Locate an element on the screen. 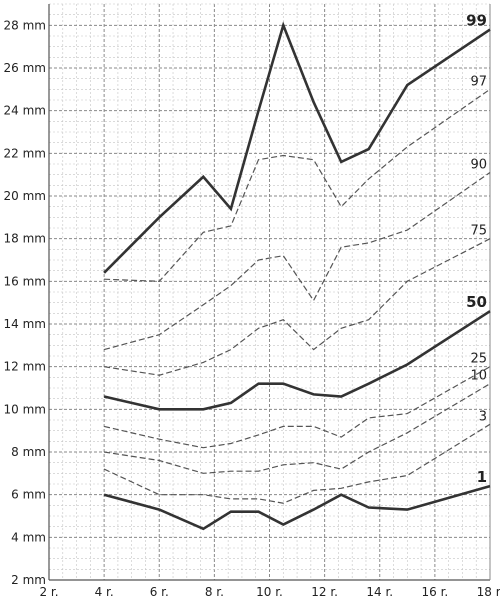 This screenshot has height=600, width=500. y-tick-label: 26 mm is located at coordinates (25, 68).